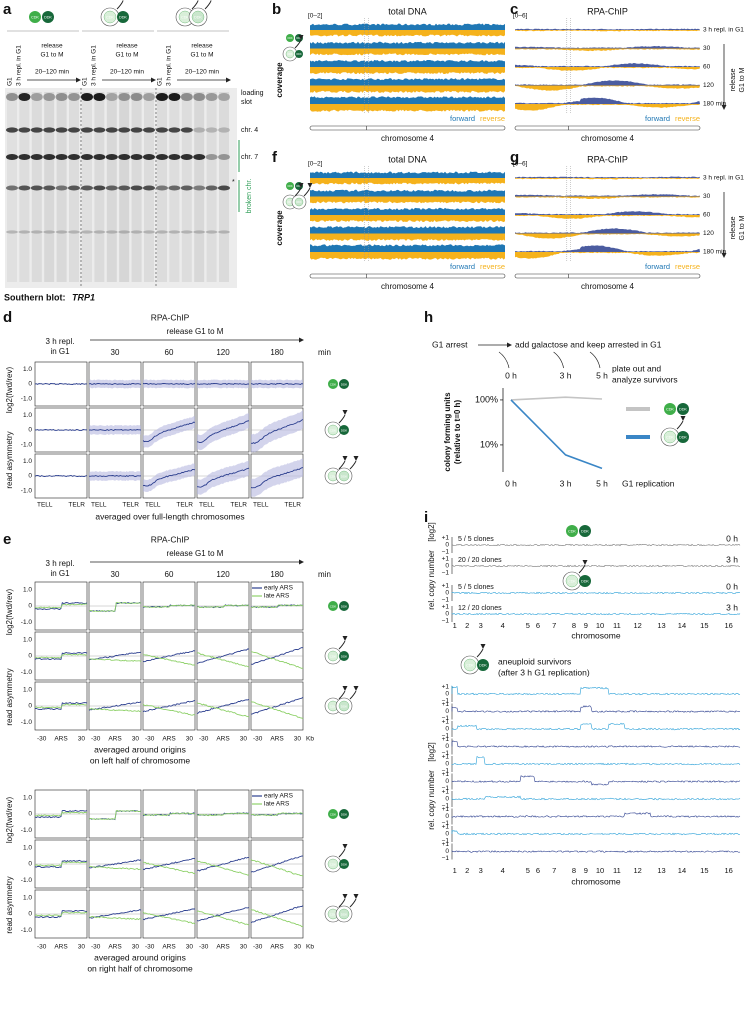 The width and height of the screenshot is (746, 1014). Describe the element at coordinates (140, 957) in the screenshot. I see `label: averaged around origins` at that location.